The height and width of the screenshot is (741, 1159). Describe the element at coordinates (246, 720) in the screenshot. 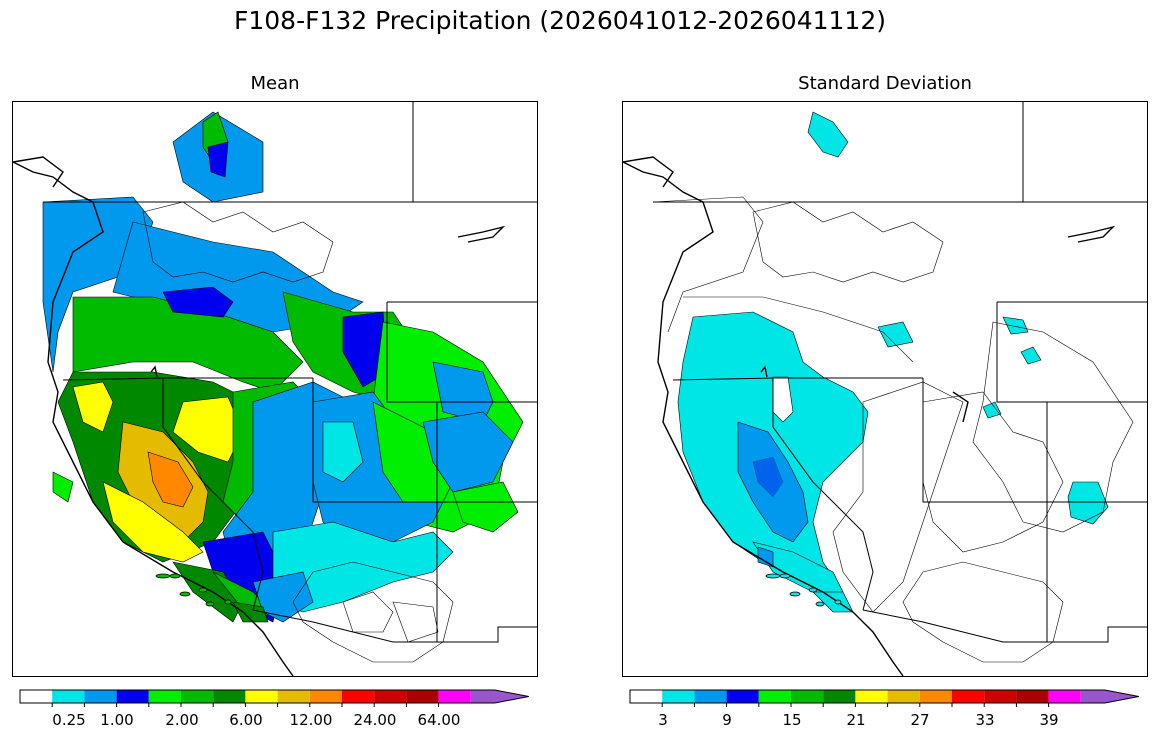

I see `mean-colorbar-tick-label: 6.00` at that location.